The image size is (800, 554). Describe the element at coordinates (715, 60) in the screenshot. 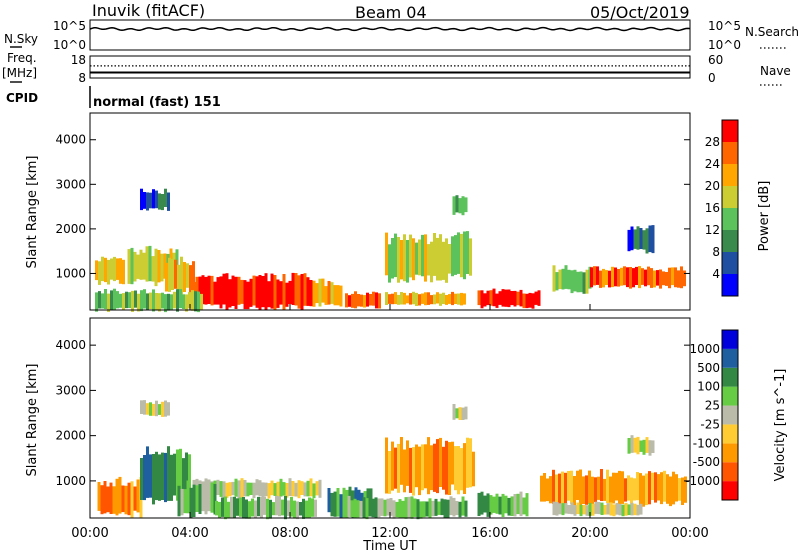

I see `nave-ytick-top: 60` at that location.